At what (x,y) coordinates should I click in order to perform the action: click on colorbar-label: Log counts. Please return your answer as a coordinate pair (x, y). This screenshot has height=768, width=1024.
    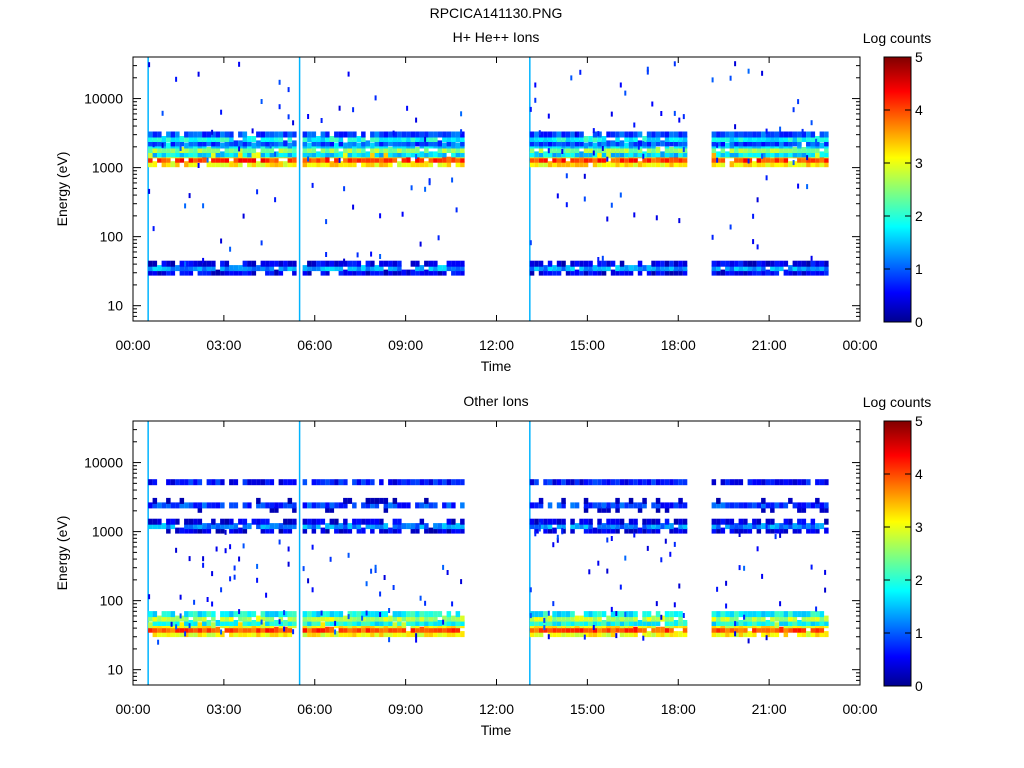
    Looking at the image, I should click on (897, 38).